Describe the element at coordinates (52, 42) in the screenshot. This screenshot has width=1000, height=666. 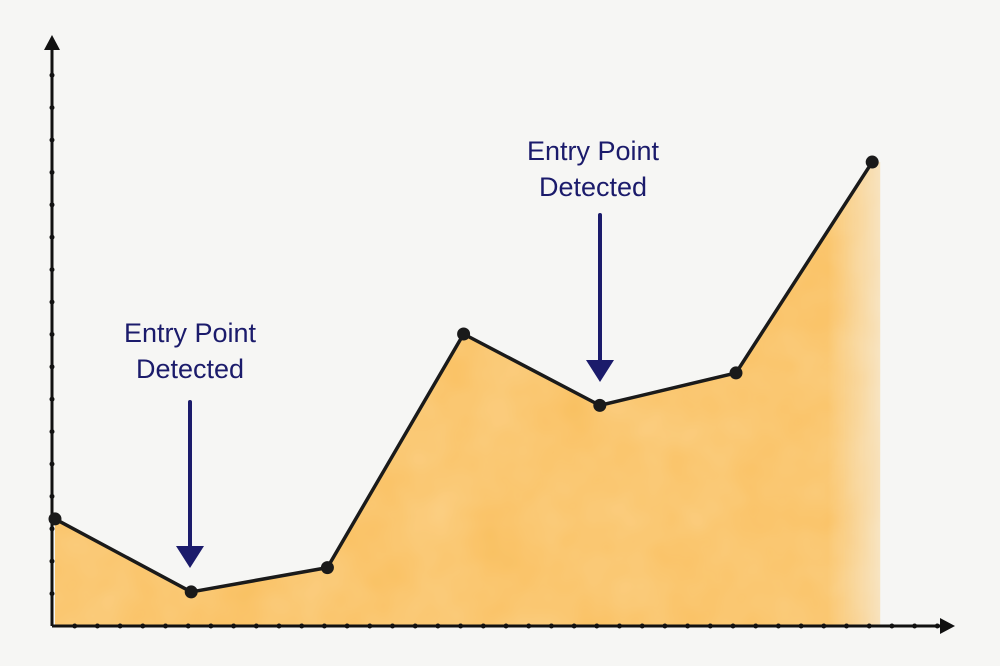
I see `y-axis-arrow` at that location.